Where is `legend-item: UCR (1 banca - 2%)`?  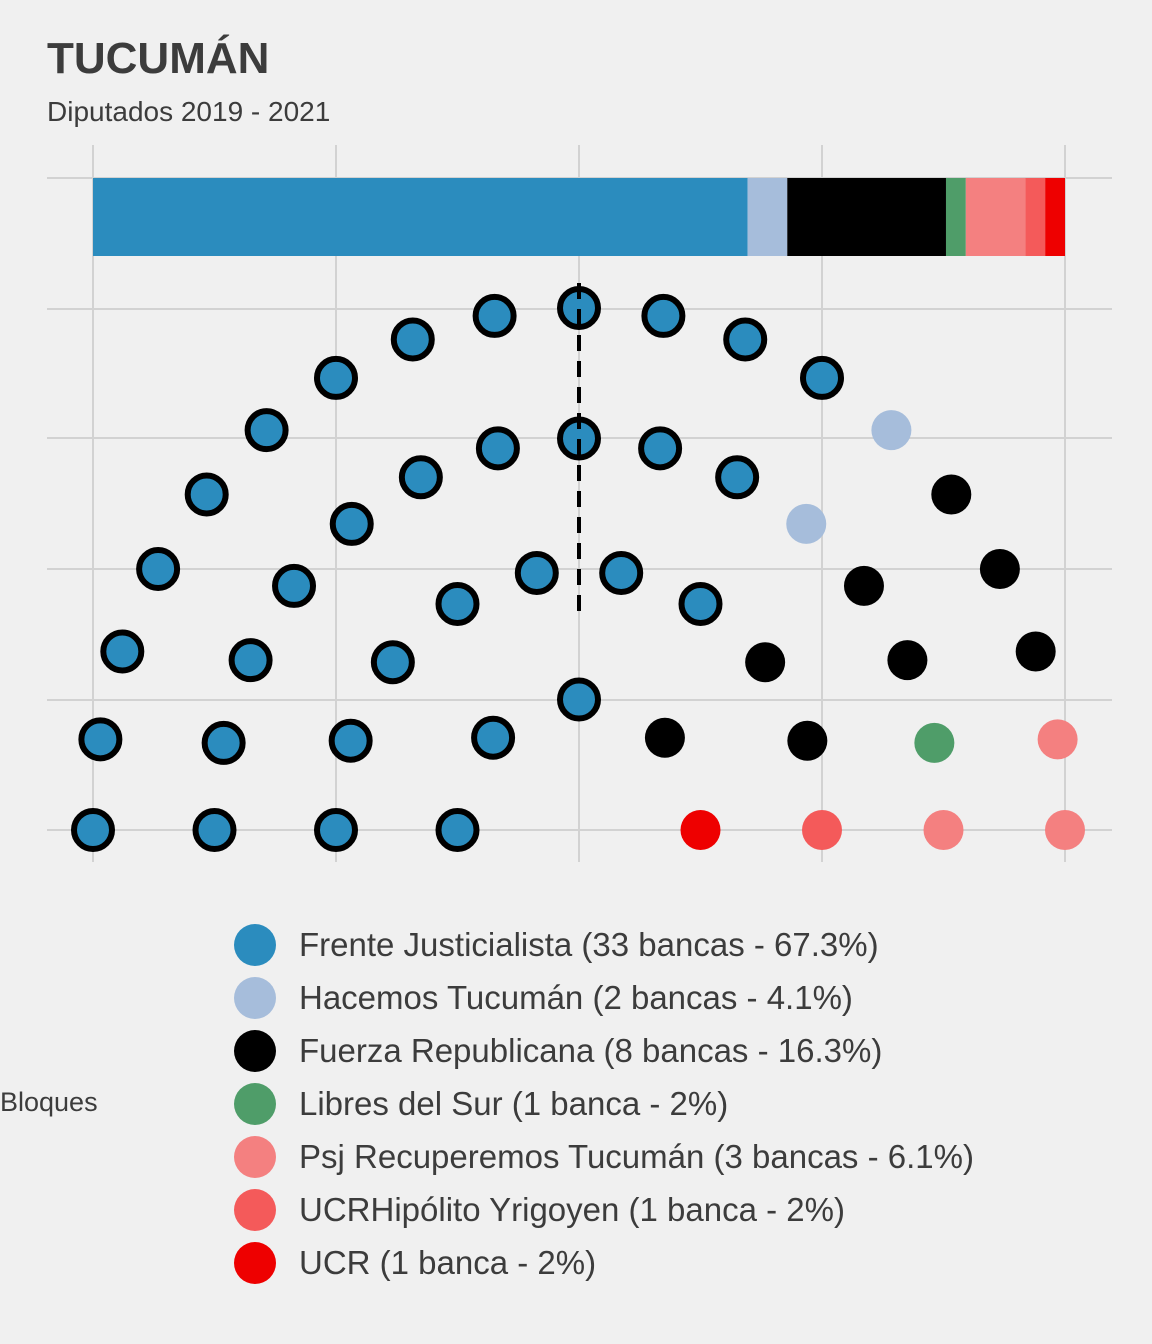
legend-item: UCR (1 banca - 2%) is located at coordinates (415, 1263).